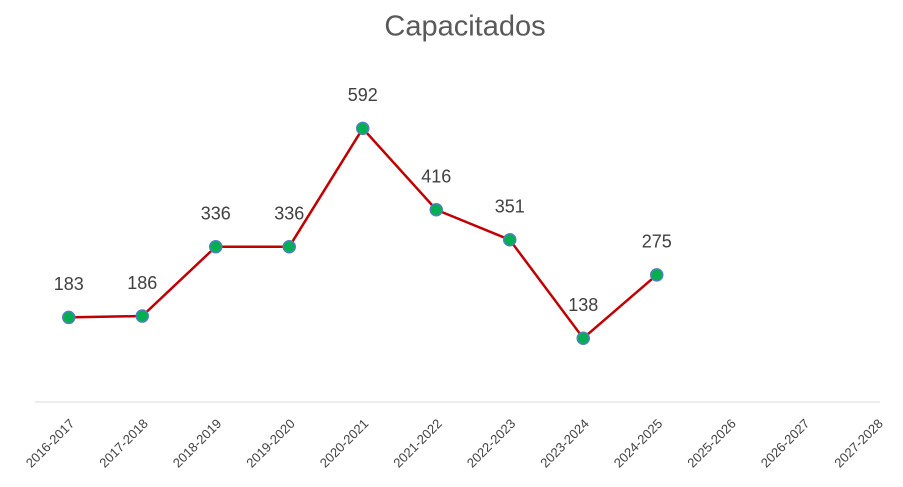  Describe the element at coordinates (363, 95) in the screenshot. I see `data-label: 592` at that location.